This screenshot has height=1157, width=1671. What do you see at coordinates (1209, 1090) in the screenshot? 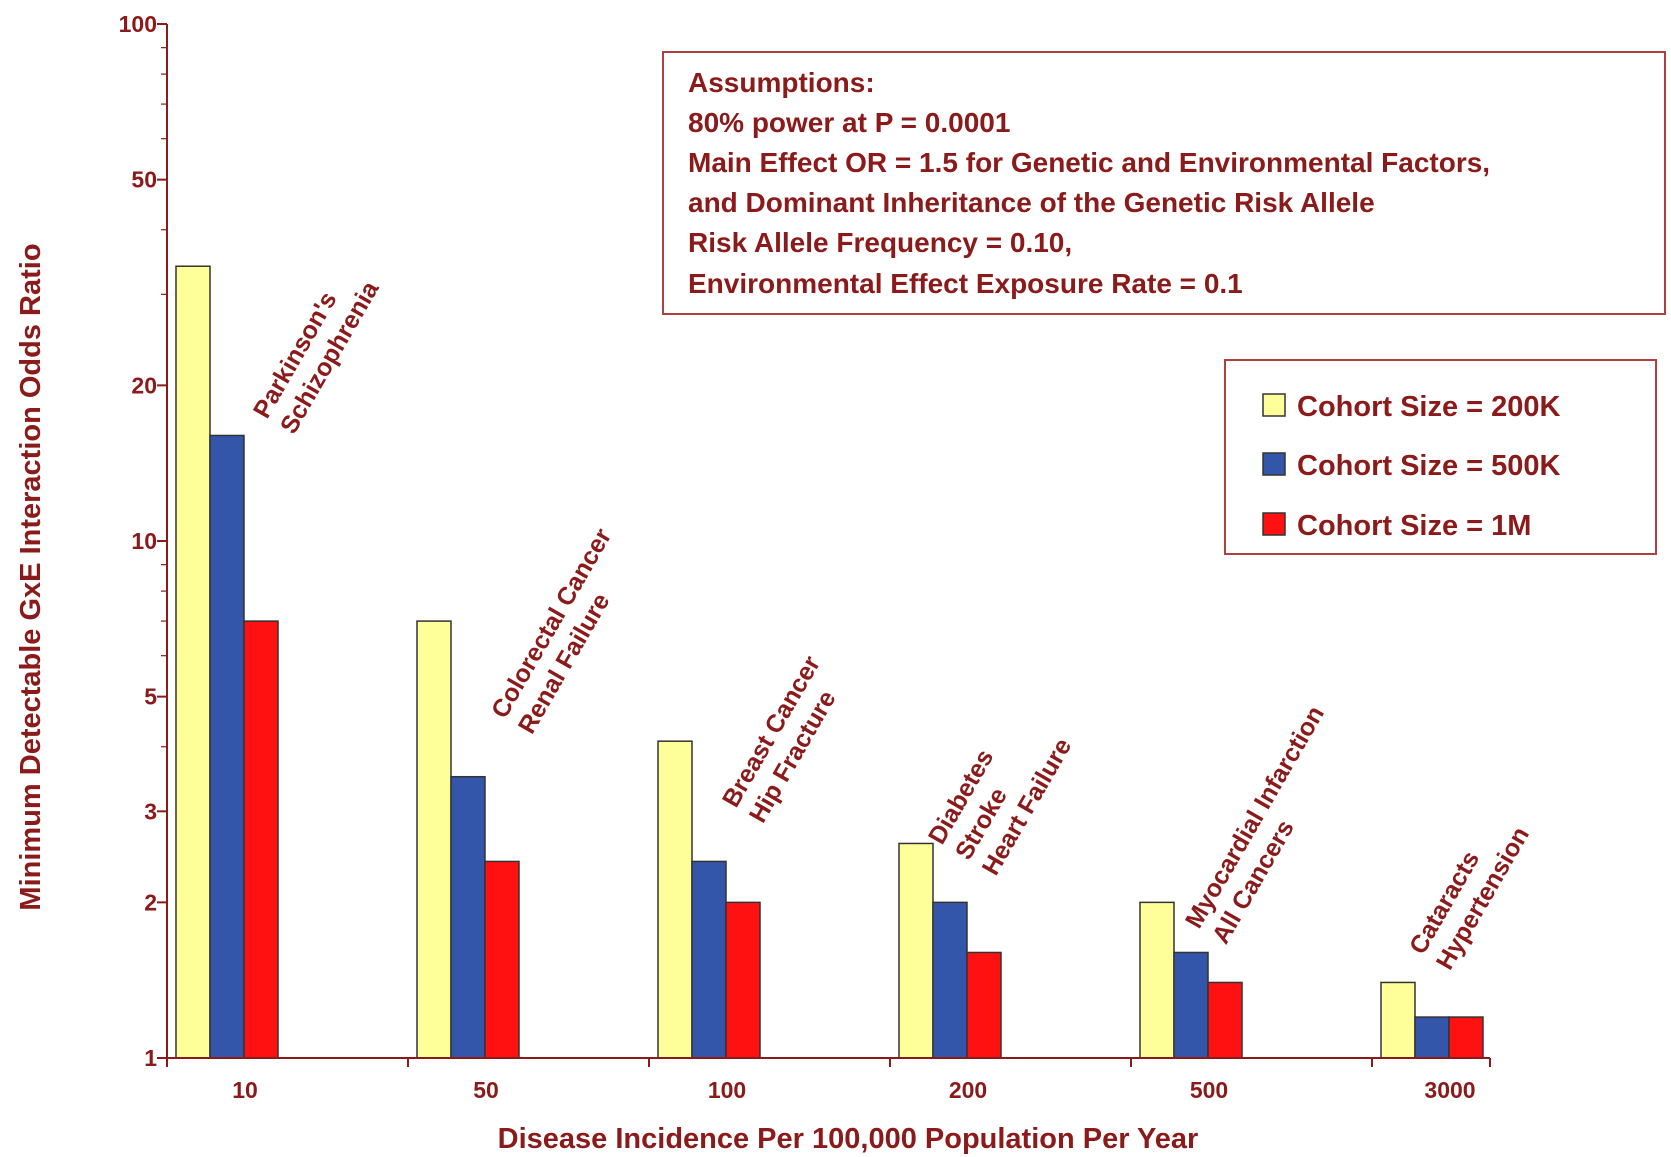
I see `x-tick-label-500: 500` at bounding box center [1209, 1090].